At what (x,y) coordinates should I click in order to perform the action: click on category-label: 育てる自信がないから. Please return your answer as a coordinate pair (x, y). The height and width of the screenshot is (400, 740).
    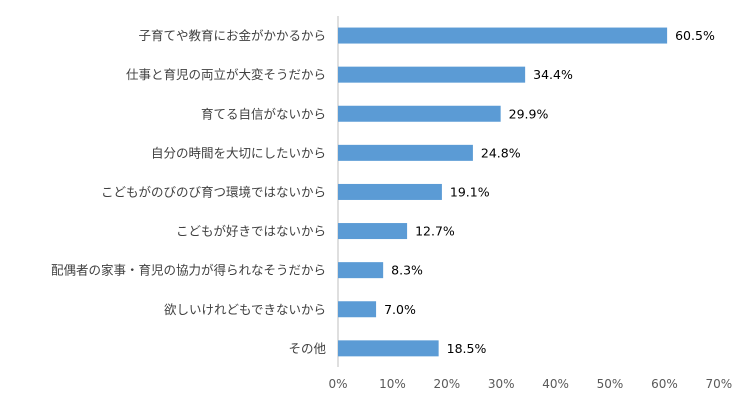
    Looking at the image, I should click on (263, 113).